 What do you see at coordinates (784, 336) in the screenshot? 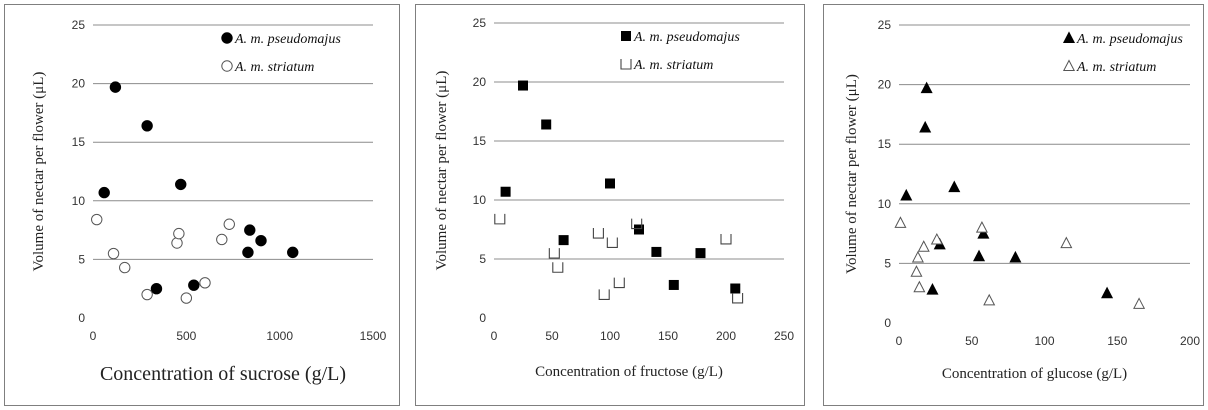
I see `x-tick-label: 250` at bounding box center [784, 336].